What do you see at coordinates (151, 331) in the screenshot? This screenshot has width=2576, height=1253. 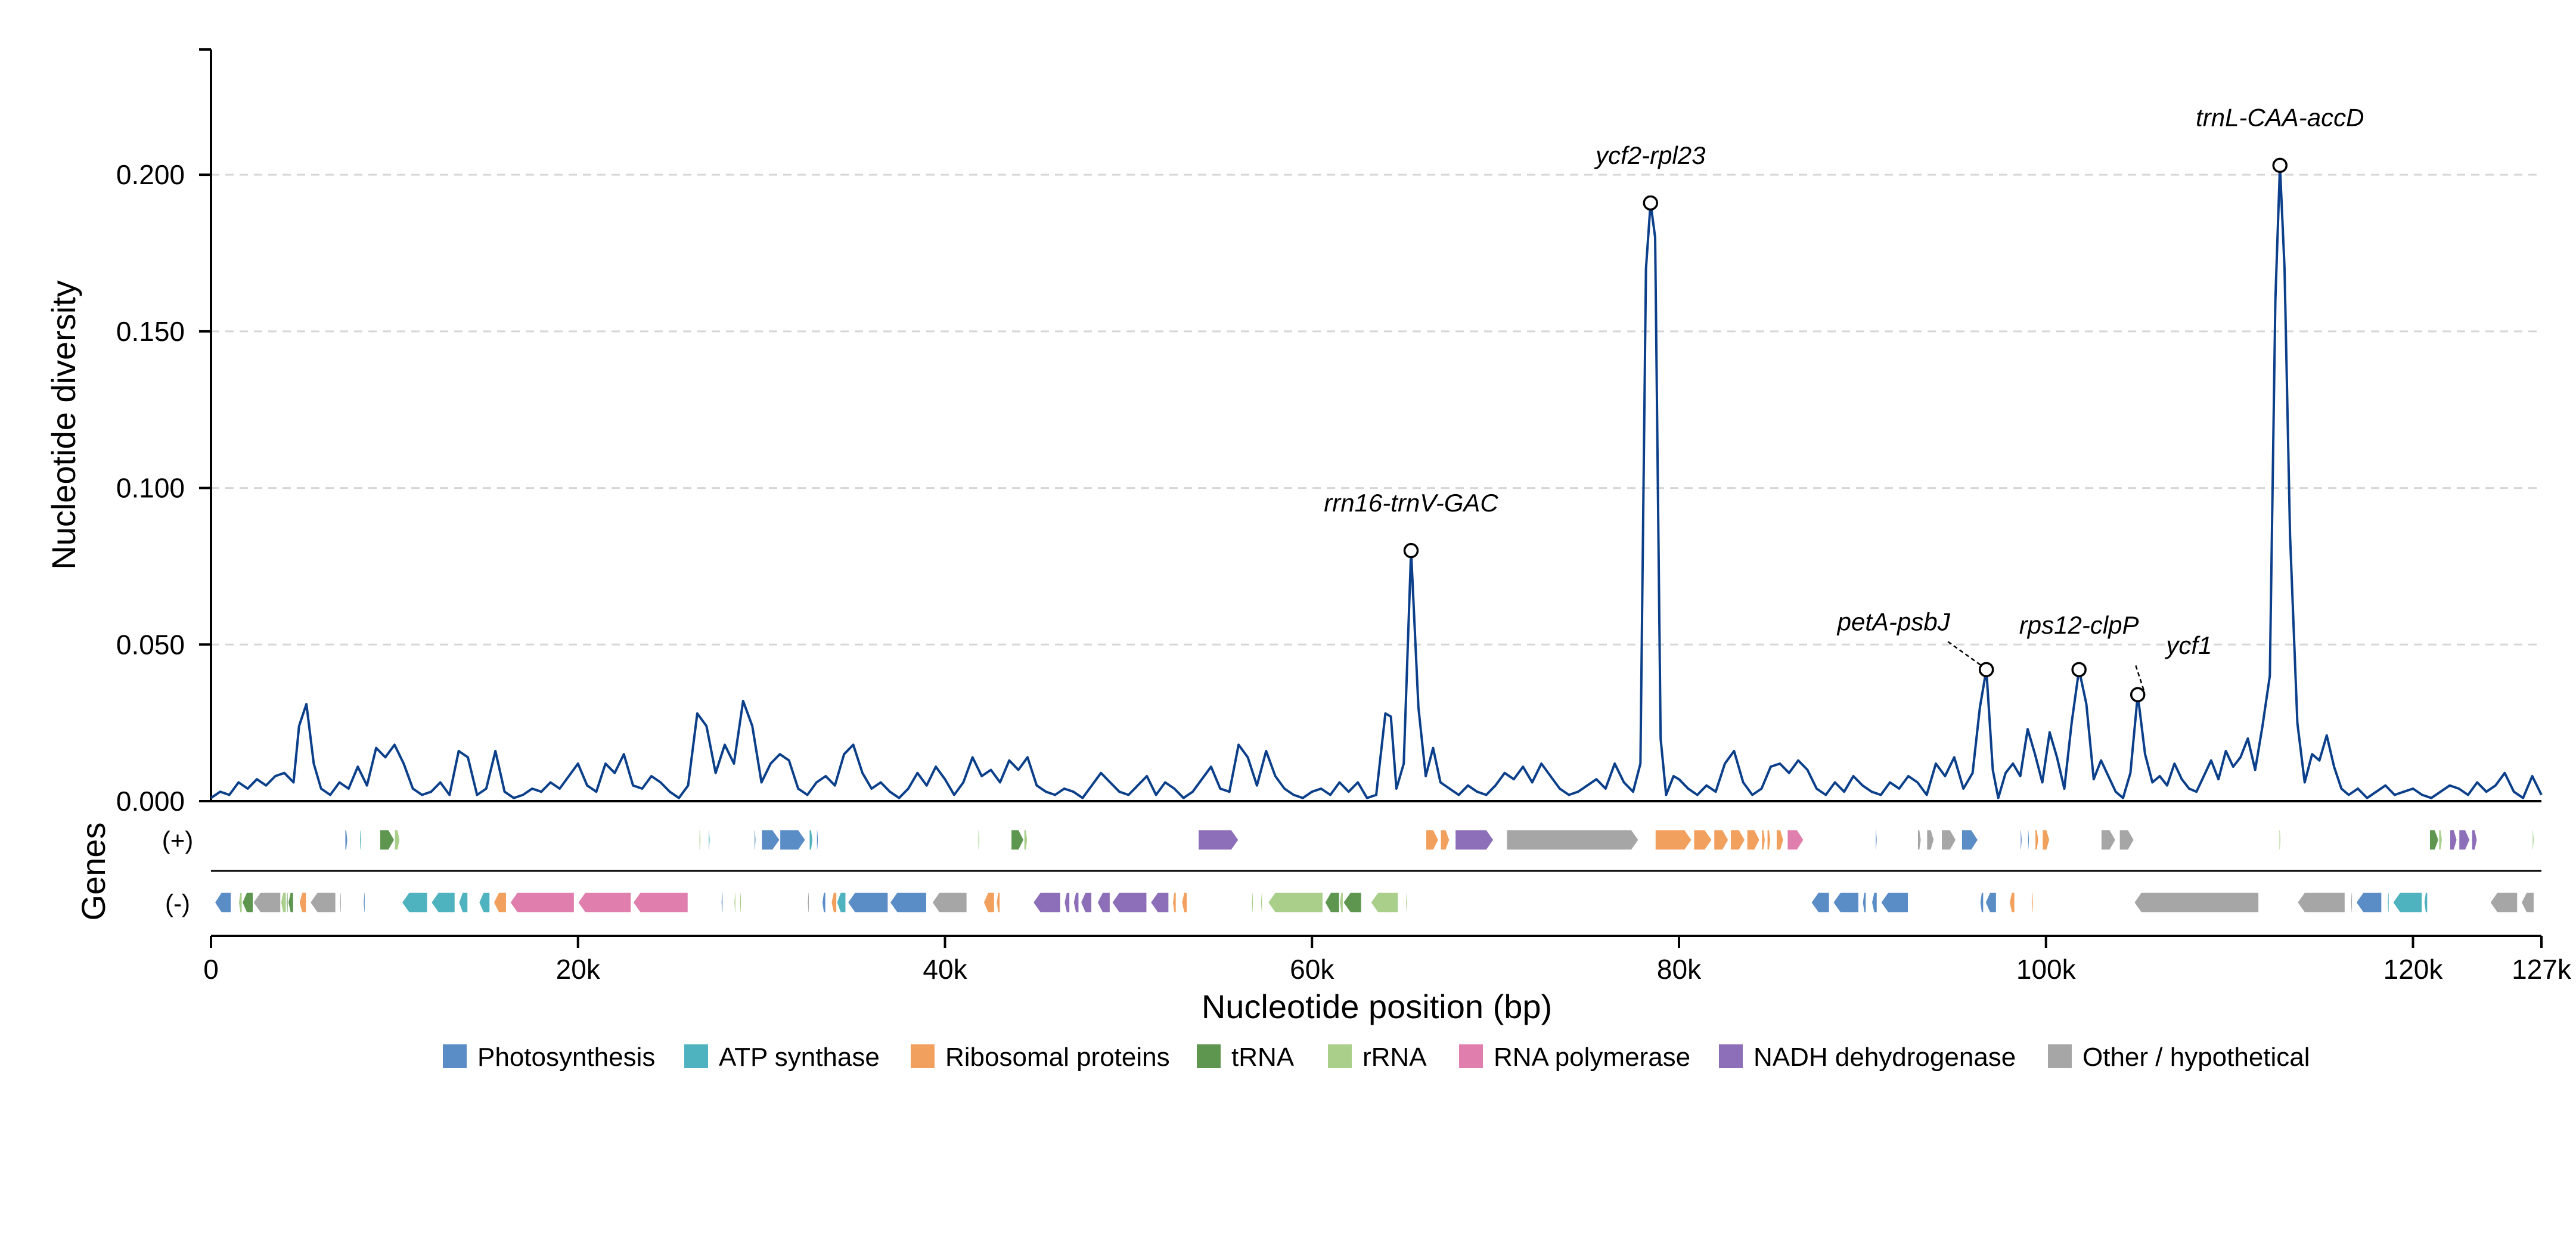 I see `y-tick-label: 0.150` at bounding box center [151, 331].